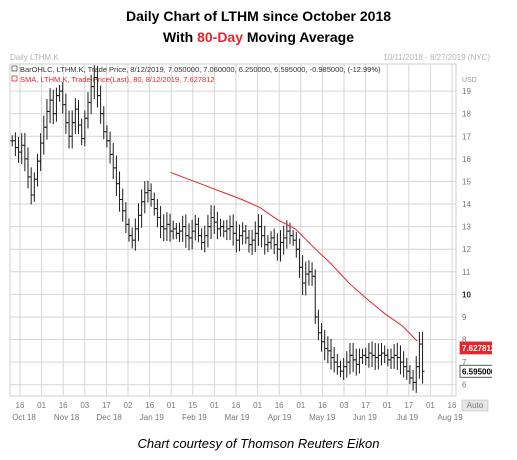 The width and height of the screenshot is (517, 460). I want to click on y-tick-label: 15, so click(466, 181).